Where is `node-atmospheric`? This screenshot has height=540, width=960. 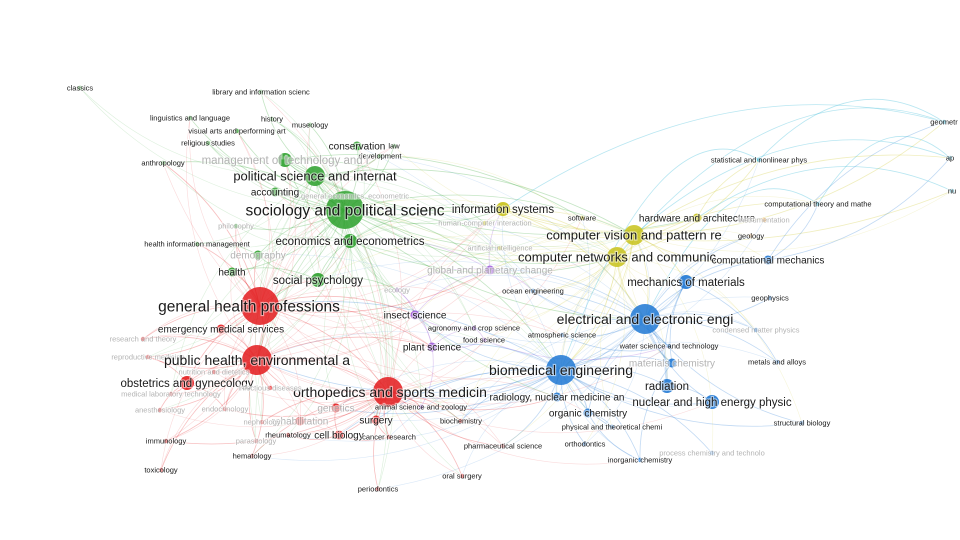
node-atmospheric is located at coordinates (562, 335).